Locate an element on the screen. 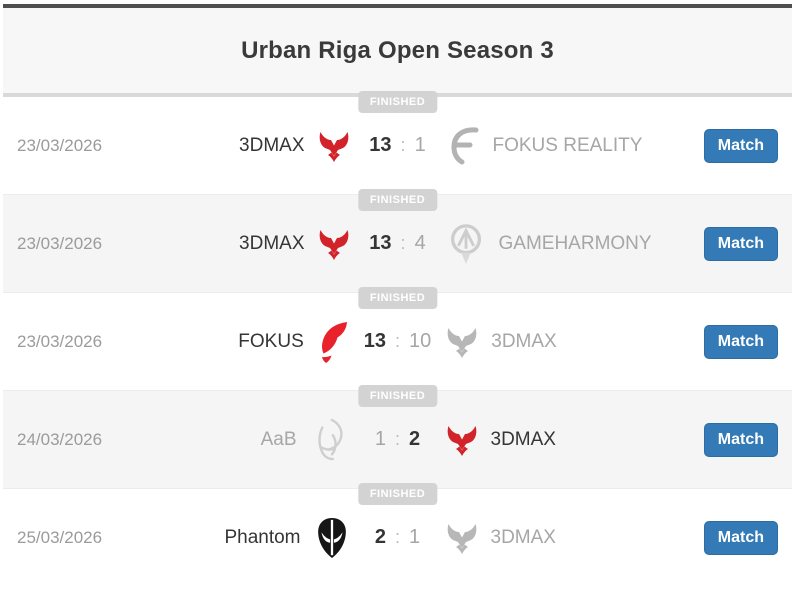 This screenshot has width=800, height=604. match-summary: 3DMAX 13 : 1 FOKUS REALITY is located at coordinates (397, 146).